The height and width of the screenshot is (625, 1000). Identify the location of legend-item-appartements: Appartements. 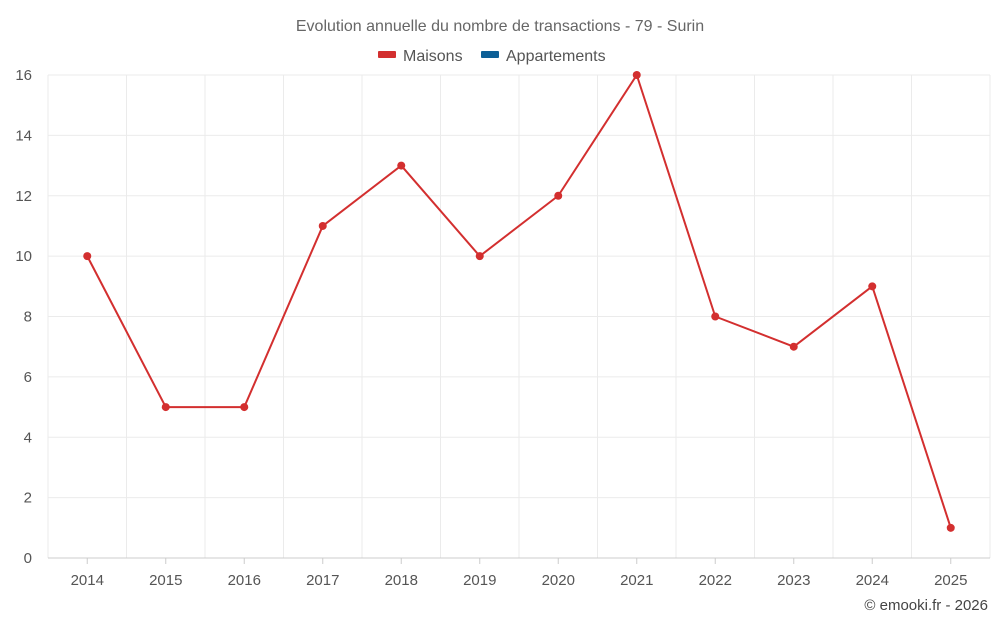
(543, 56).